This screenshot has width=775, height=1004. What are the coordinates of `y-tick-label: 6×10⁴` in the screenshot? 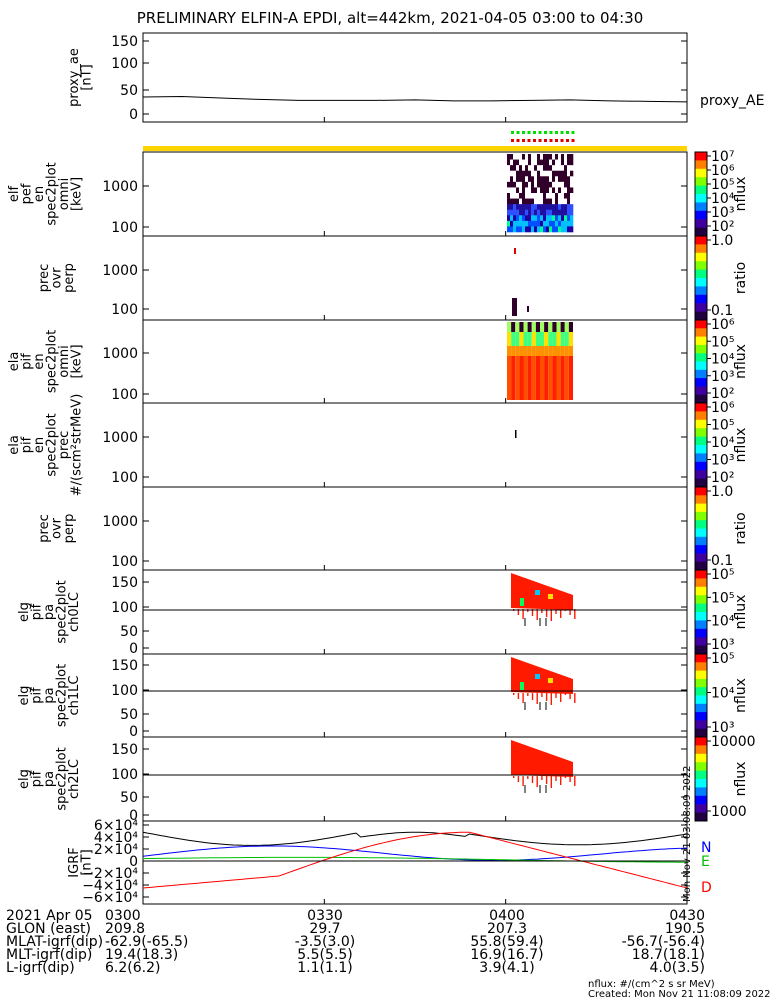 It's located at (116, 826).